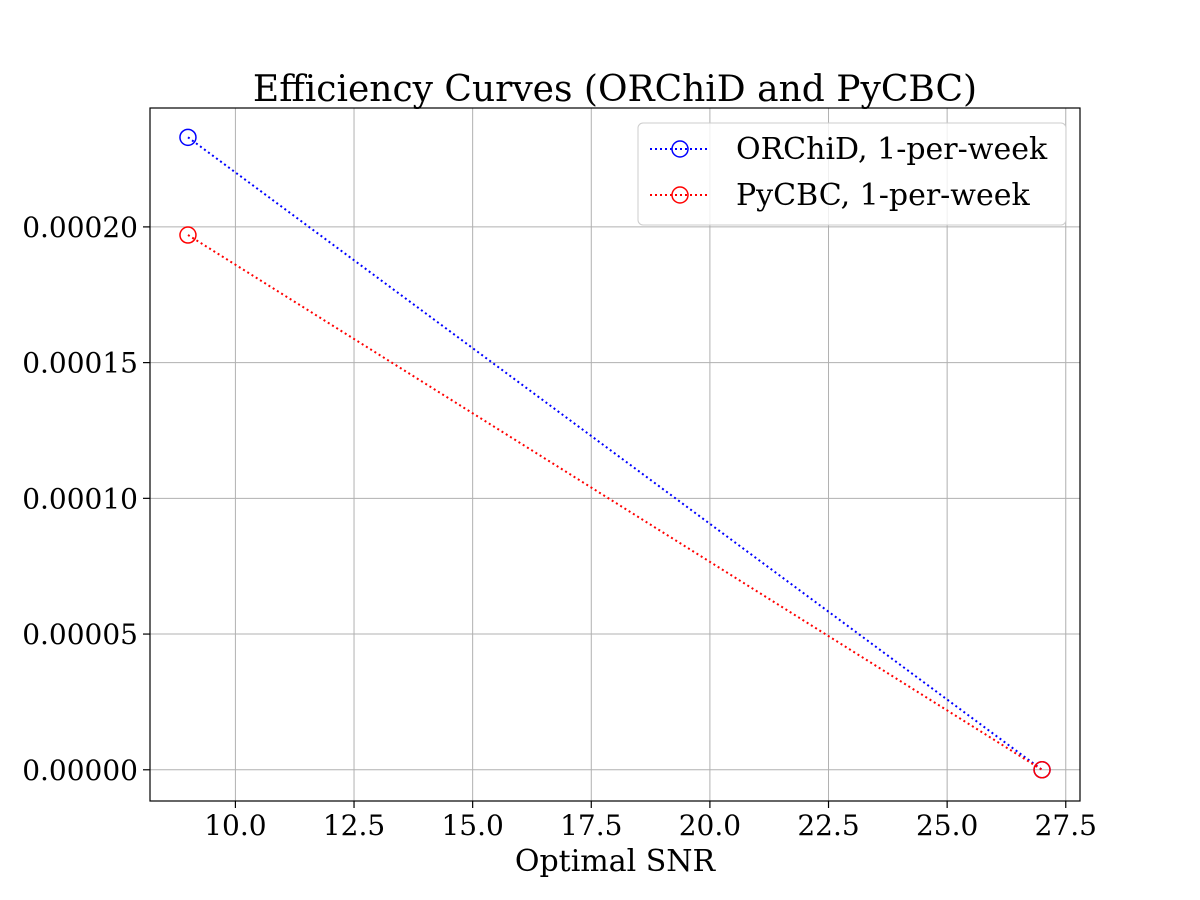  I want to click on y-tick-label: 0.00000, so click(80, 770).